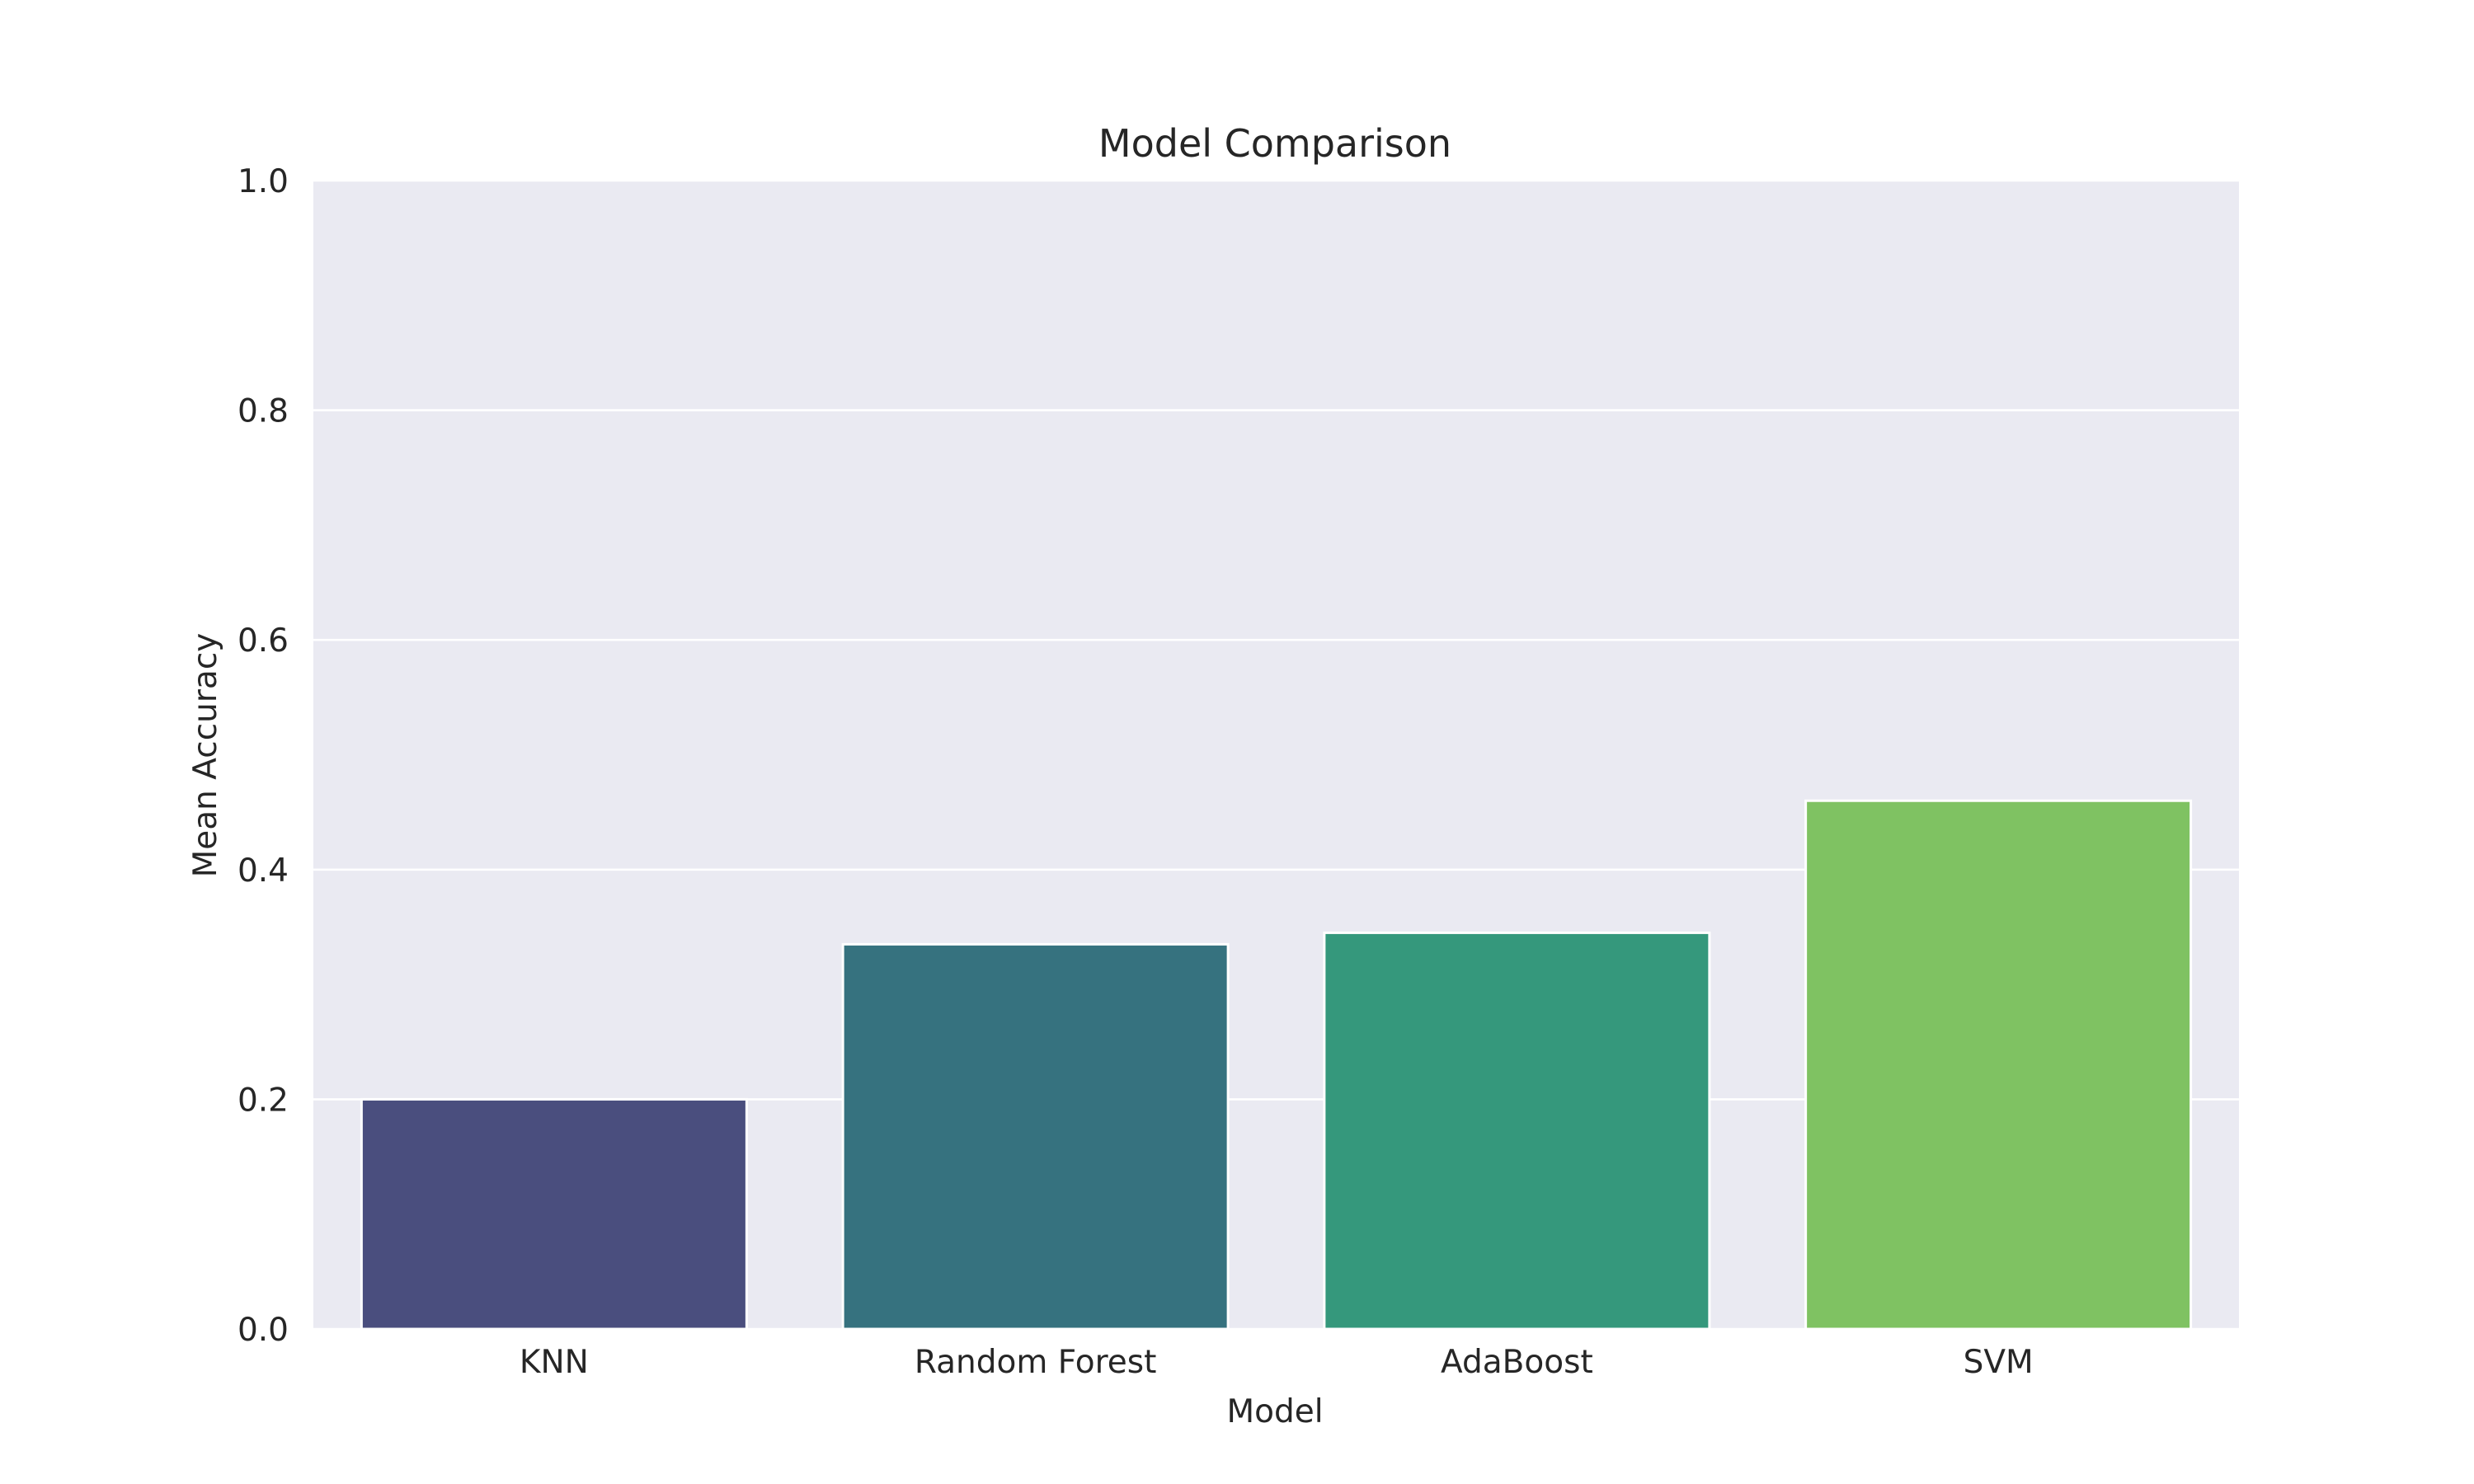 This screenshot has width=2474, height=1484. I want to click on y-tick-labels: 0.0 0.2 0.4 0.6 0.8 1.0, so click(263, 756).